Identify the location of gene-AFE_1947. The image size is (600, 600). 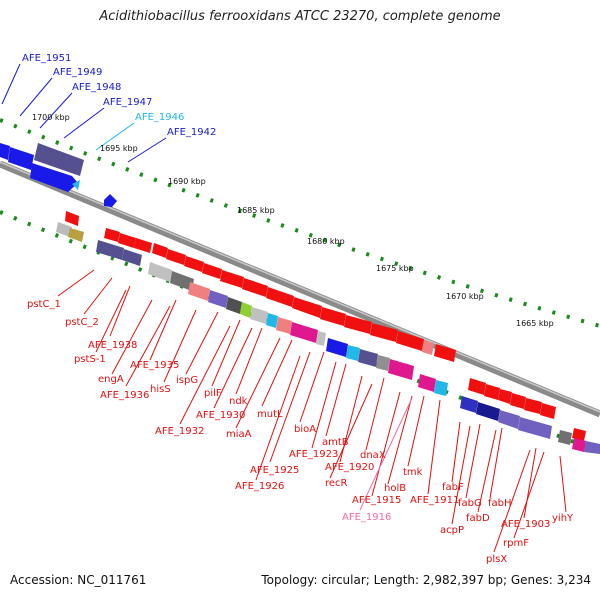
(54, 177).